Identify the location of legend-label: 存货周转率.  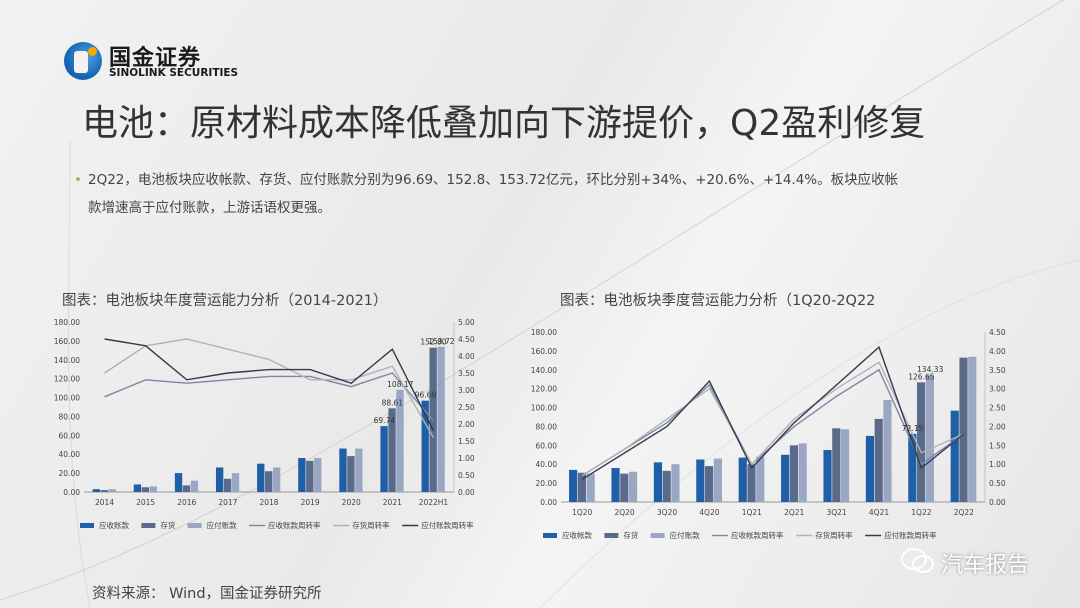
(834, 535).